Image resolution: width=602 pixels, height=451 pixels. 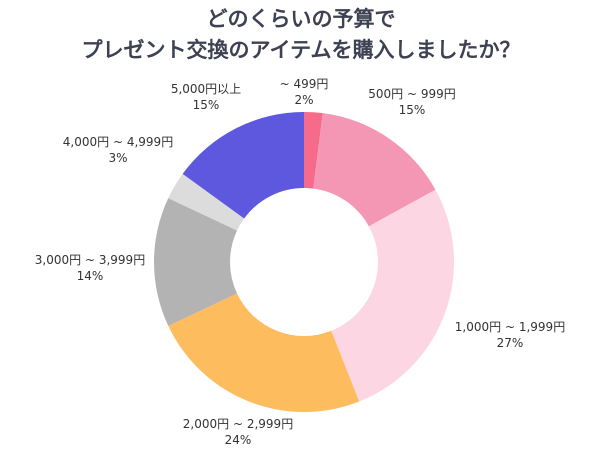 What do you see at coordinates (118, 150) in the screenshot?
I see `slice-label: 4,000円 ~ 4,999円 3%` at bounding box center [118, 150].